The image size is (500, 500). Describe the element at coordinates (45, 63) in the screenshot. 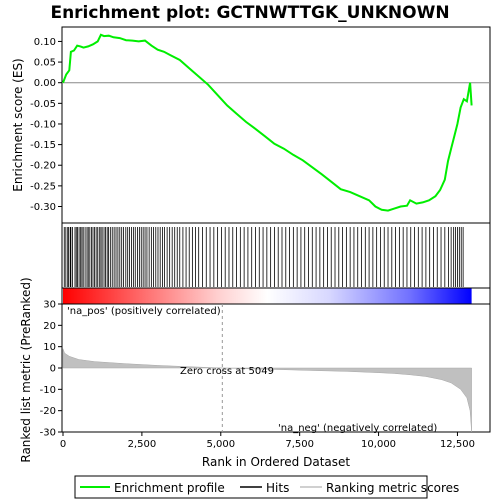

I see `es-ytick-label: 0.05` at that location.